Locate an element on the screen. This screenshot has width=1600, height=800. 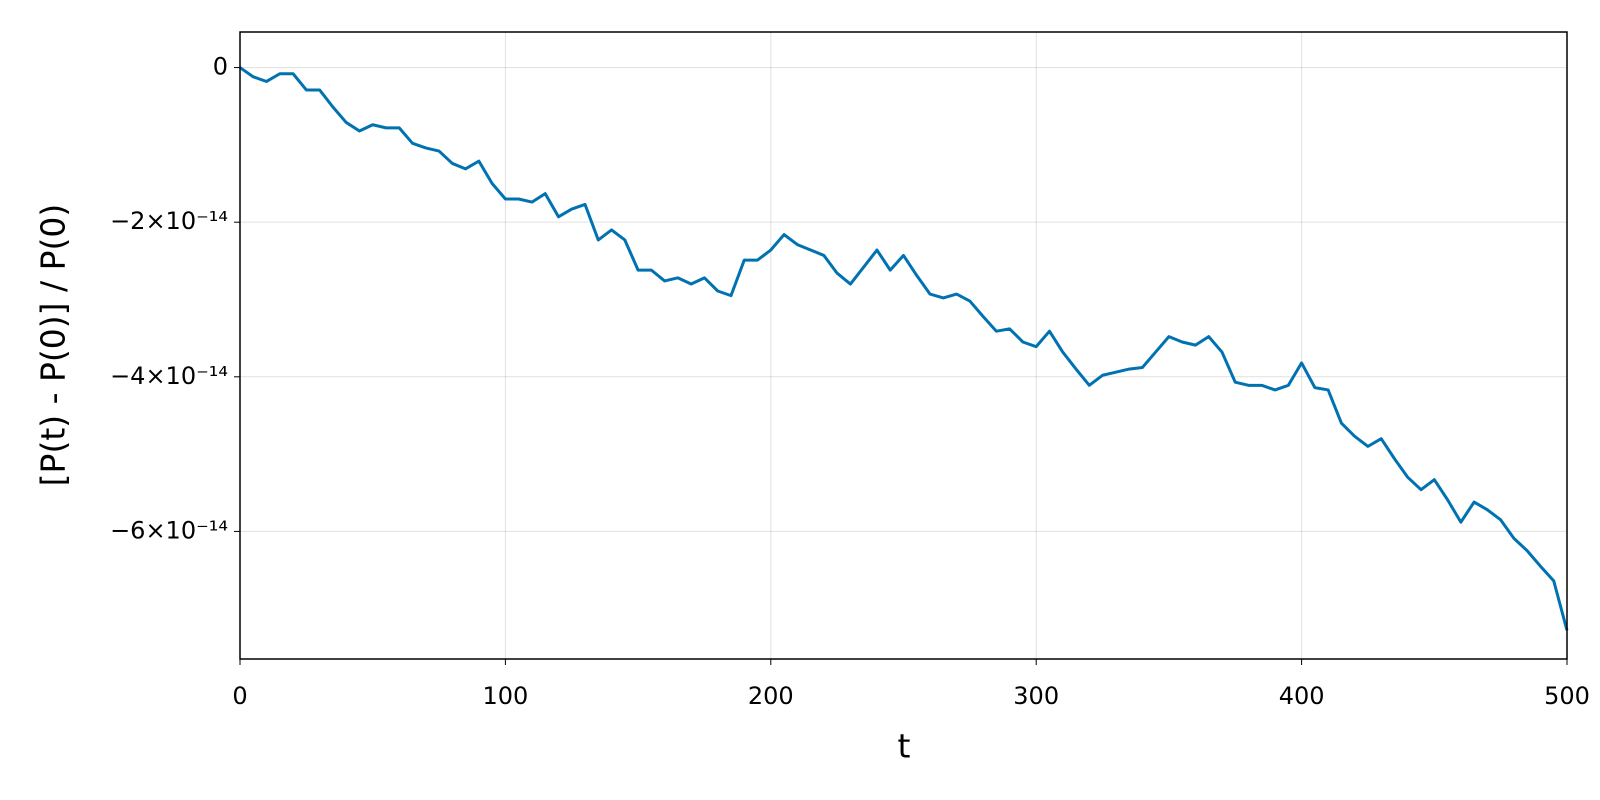
x-tick-label: 0 is located at coordinates (239, 696).